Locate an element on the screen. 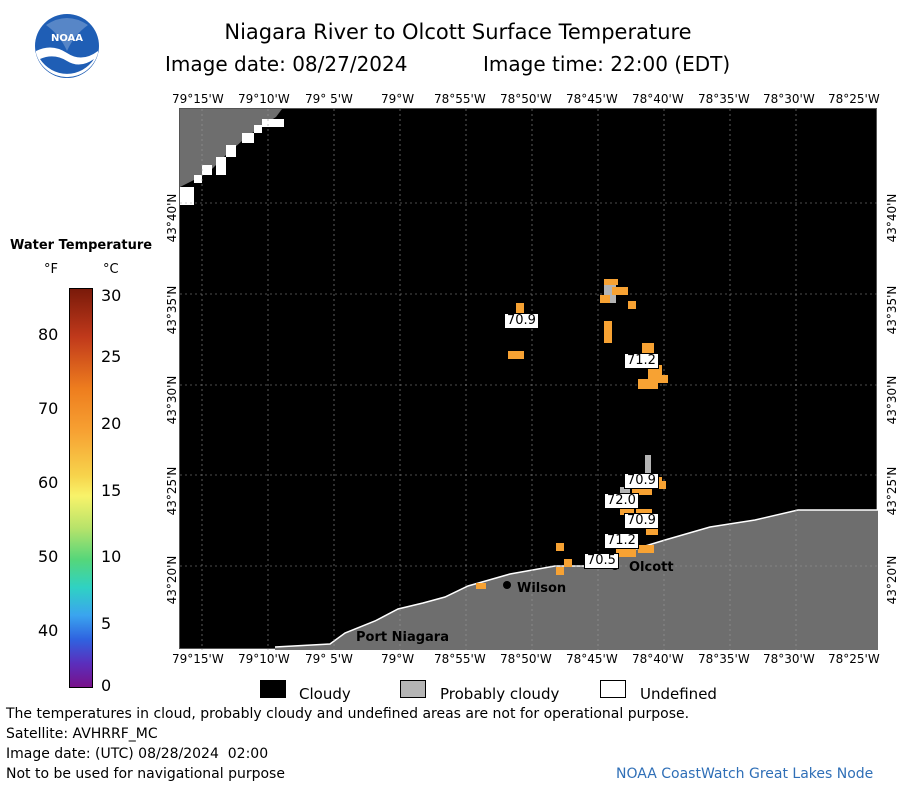 Image resolution: width=916 pixels, height=790 pixels. lon-label-top: 79°W is located at coordinates (398, 99).